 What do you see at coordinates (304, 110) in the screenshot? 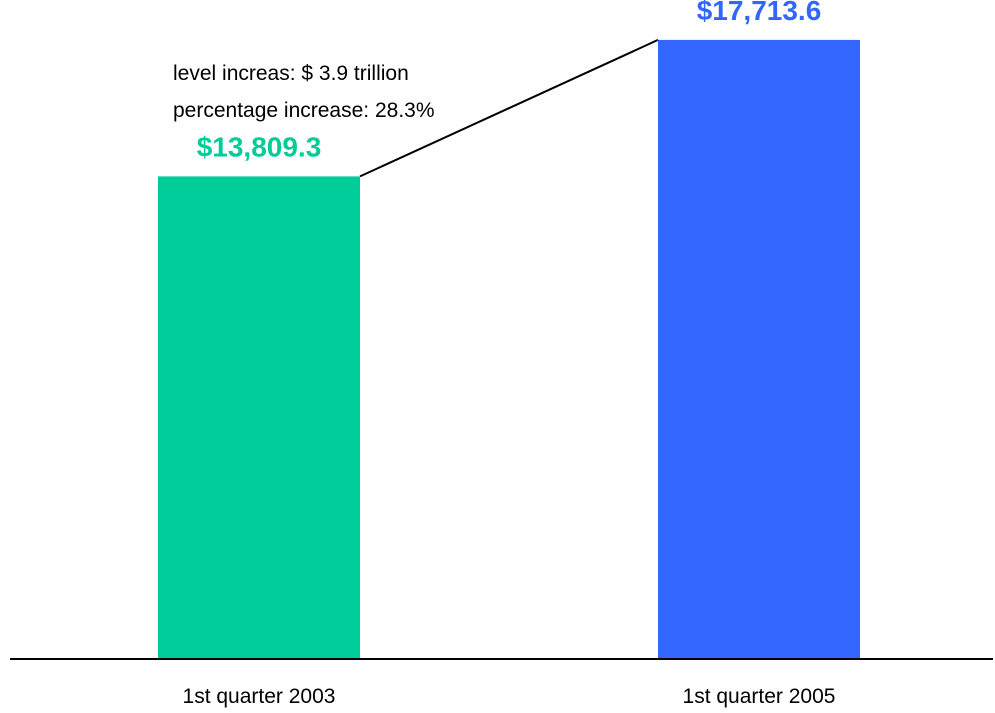
I see `annotation-percentage-increase: percentage increase: 28.3%` at bounding box center [304, 110].